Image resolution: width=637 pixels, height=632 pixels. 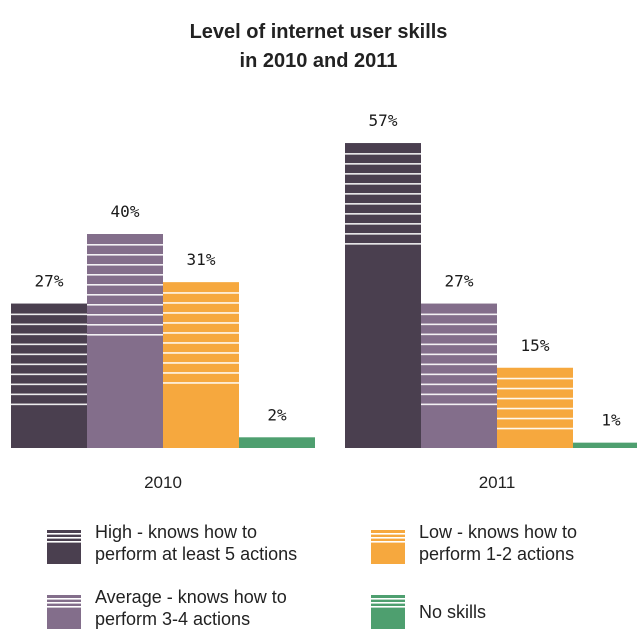 What do you see at coordinates (64, 547) in the screenshot?
I see `legend-swatch-high` at bounding box center [64, 547].